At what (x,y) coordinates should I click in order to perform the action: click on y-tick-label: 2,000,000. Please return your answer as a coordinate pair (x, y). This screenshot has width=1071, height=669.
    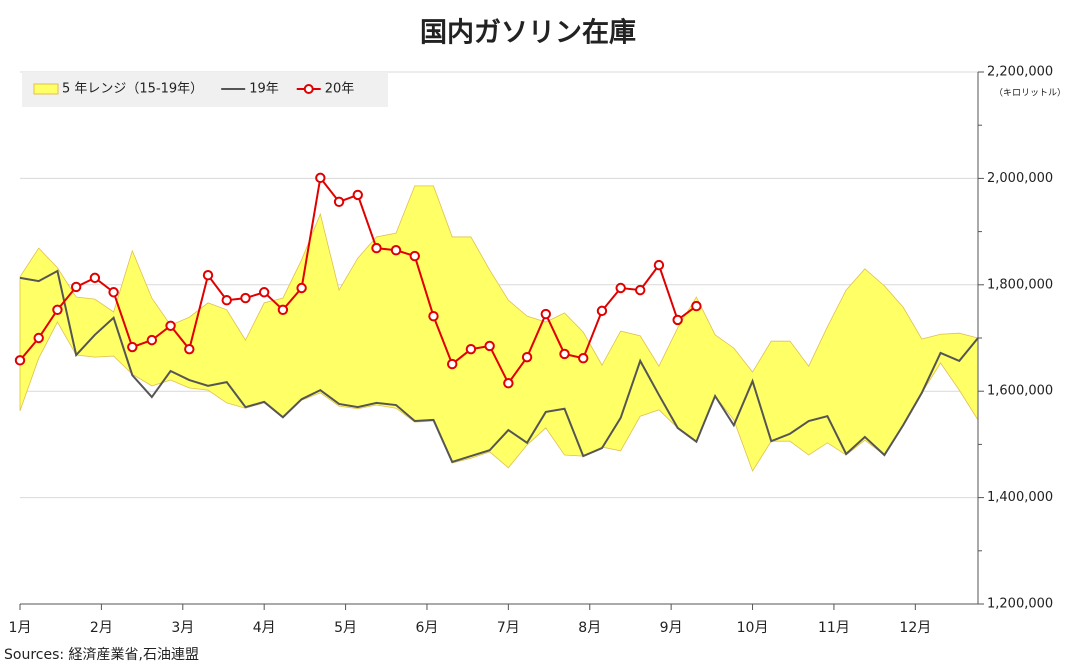
    Looking at the image, I should click on (1020, 178).